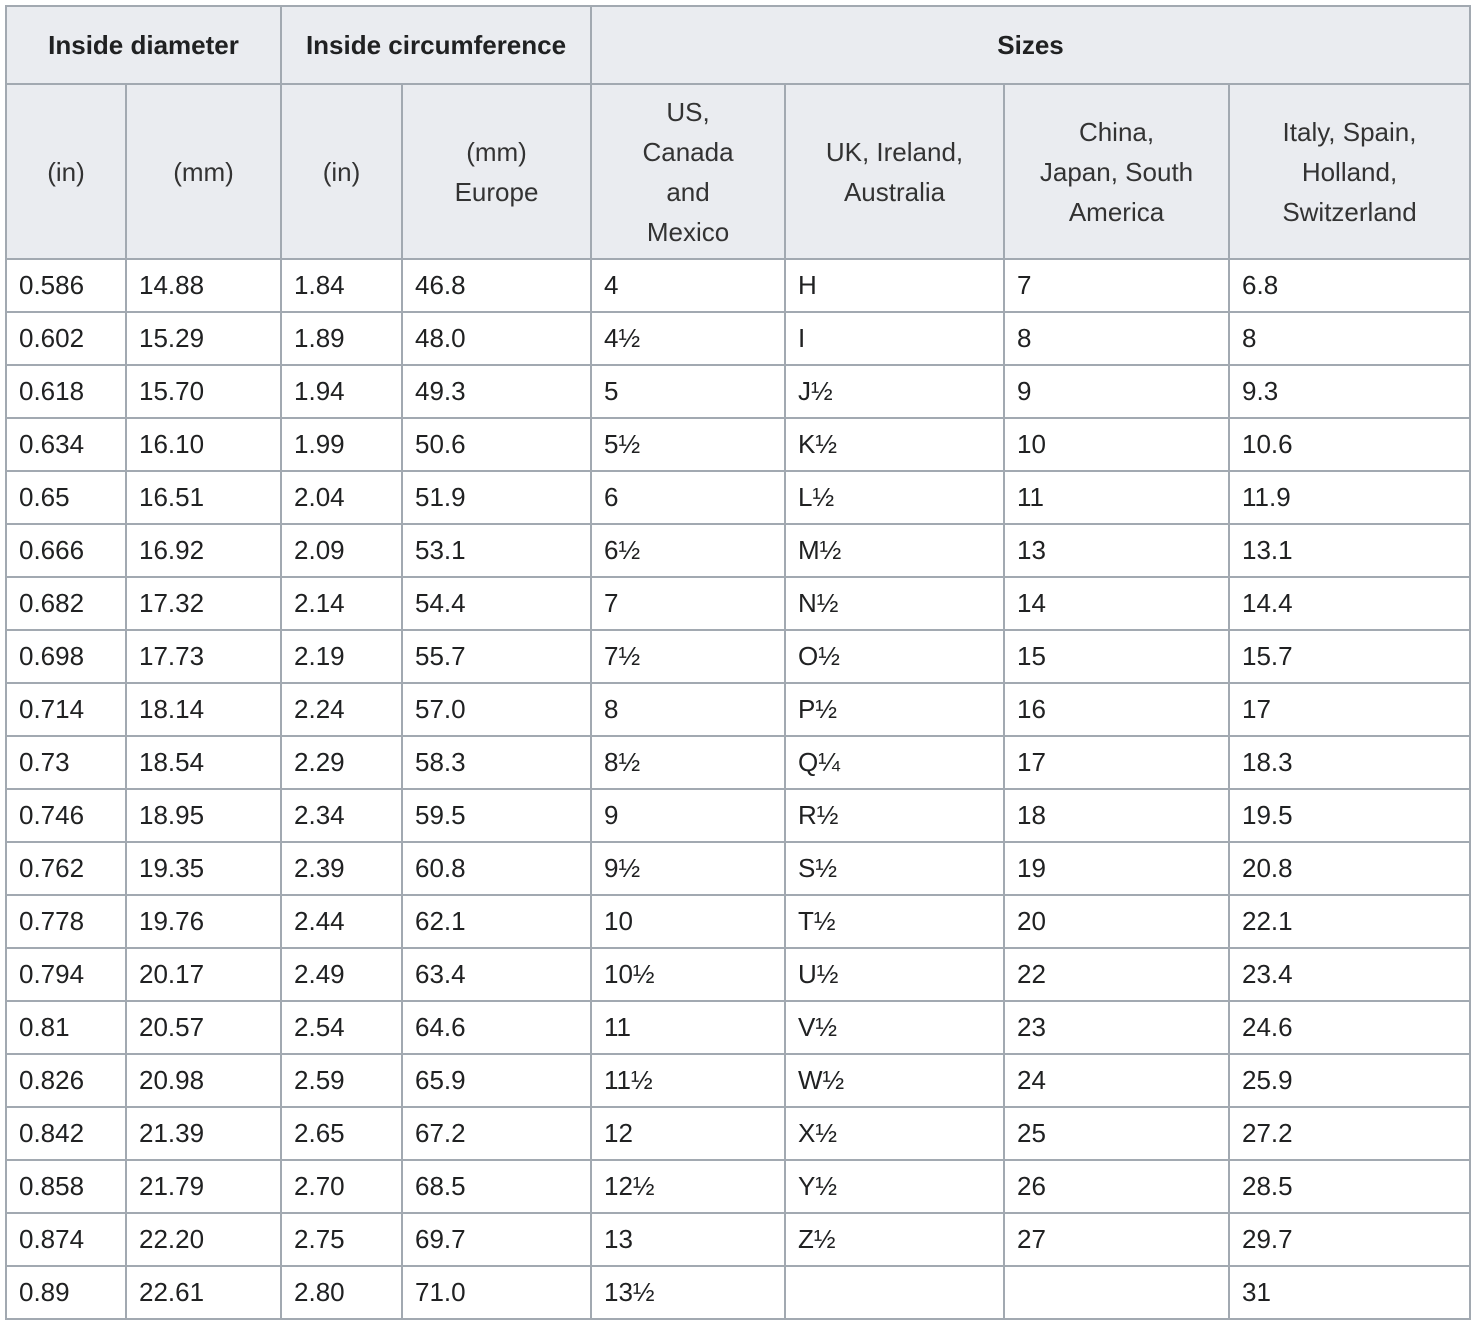  I want to click on table-cell: 1.84, so click(342, 285).